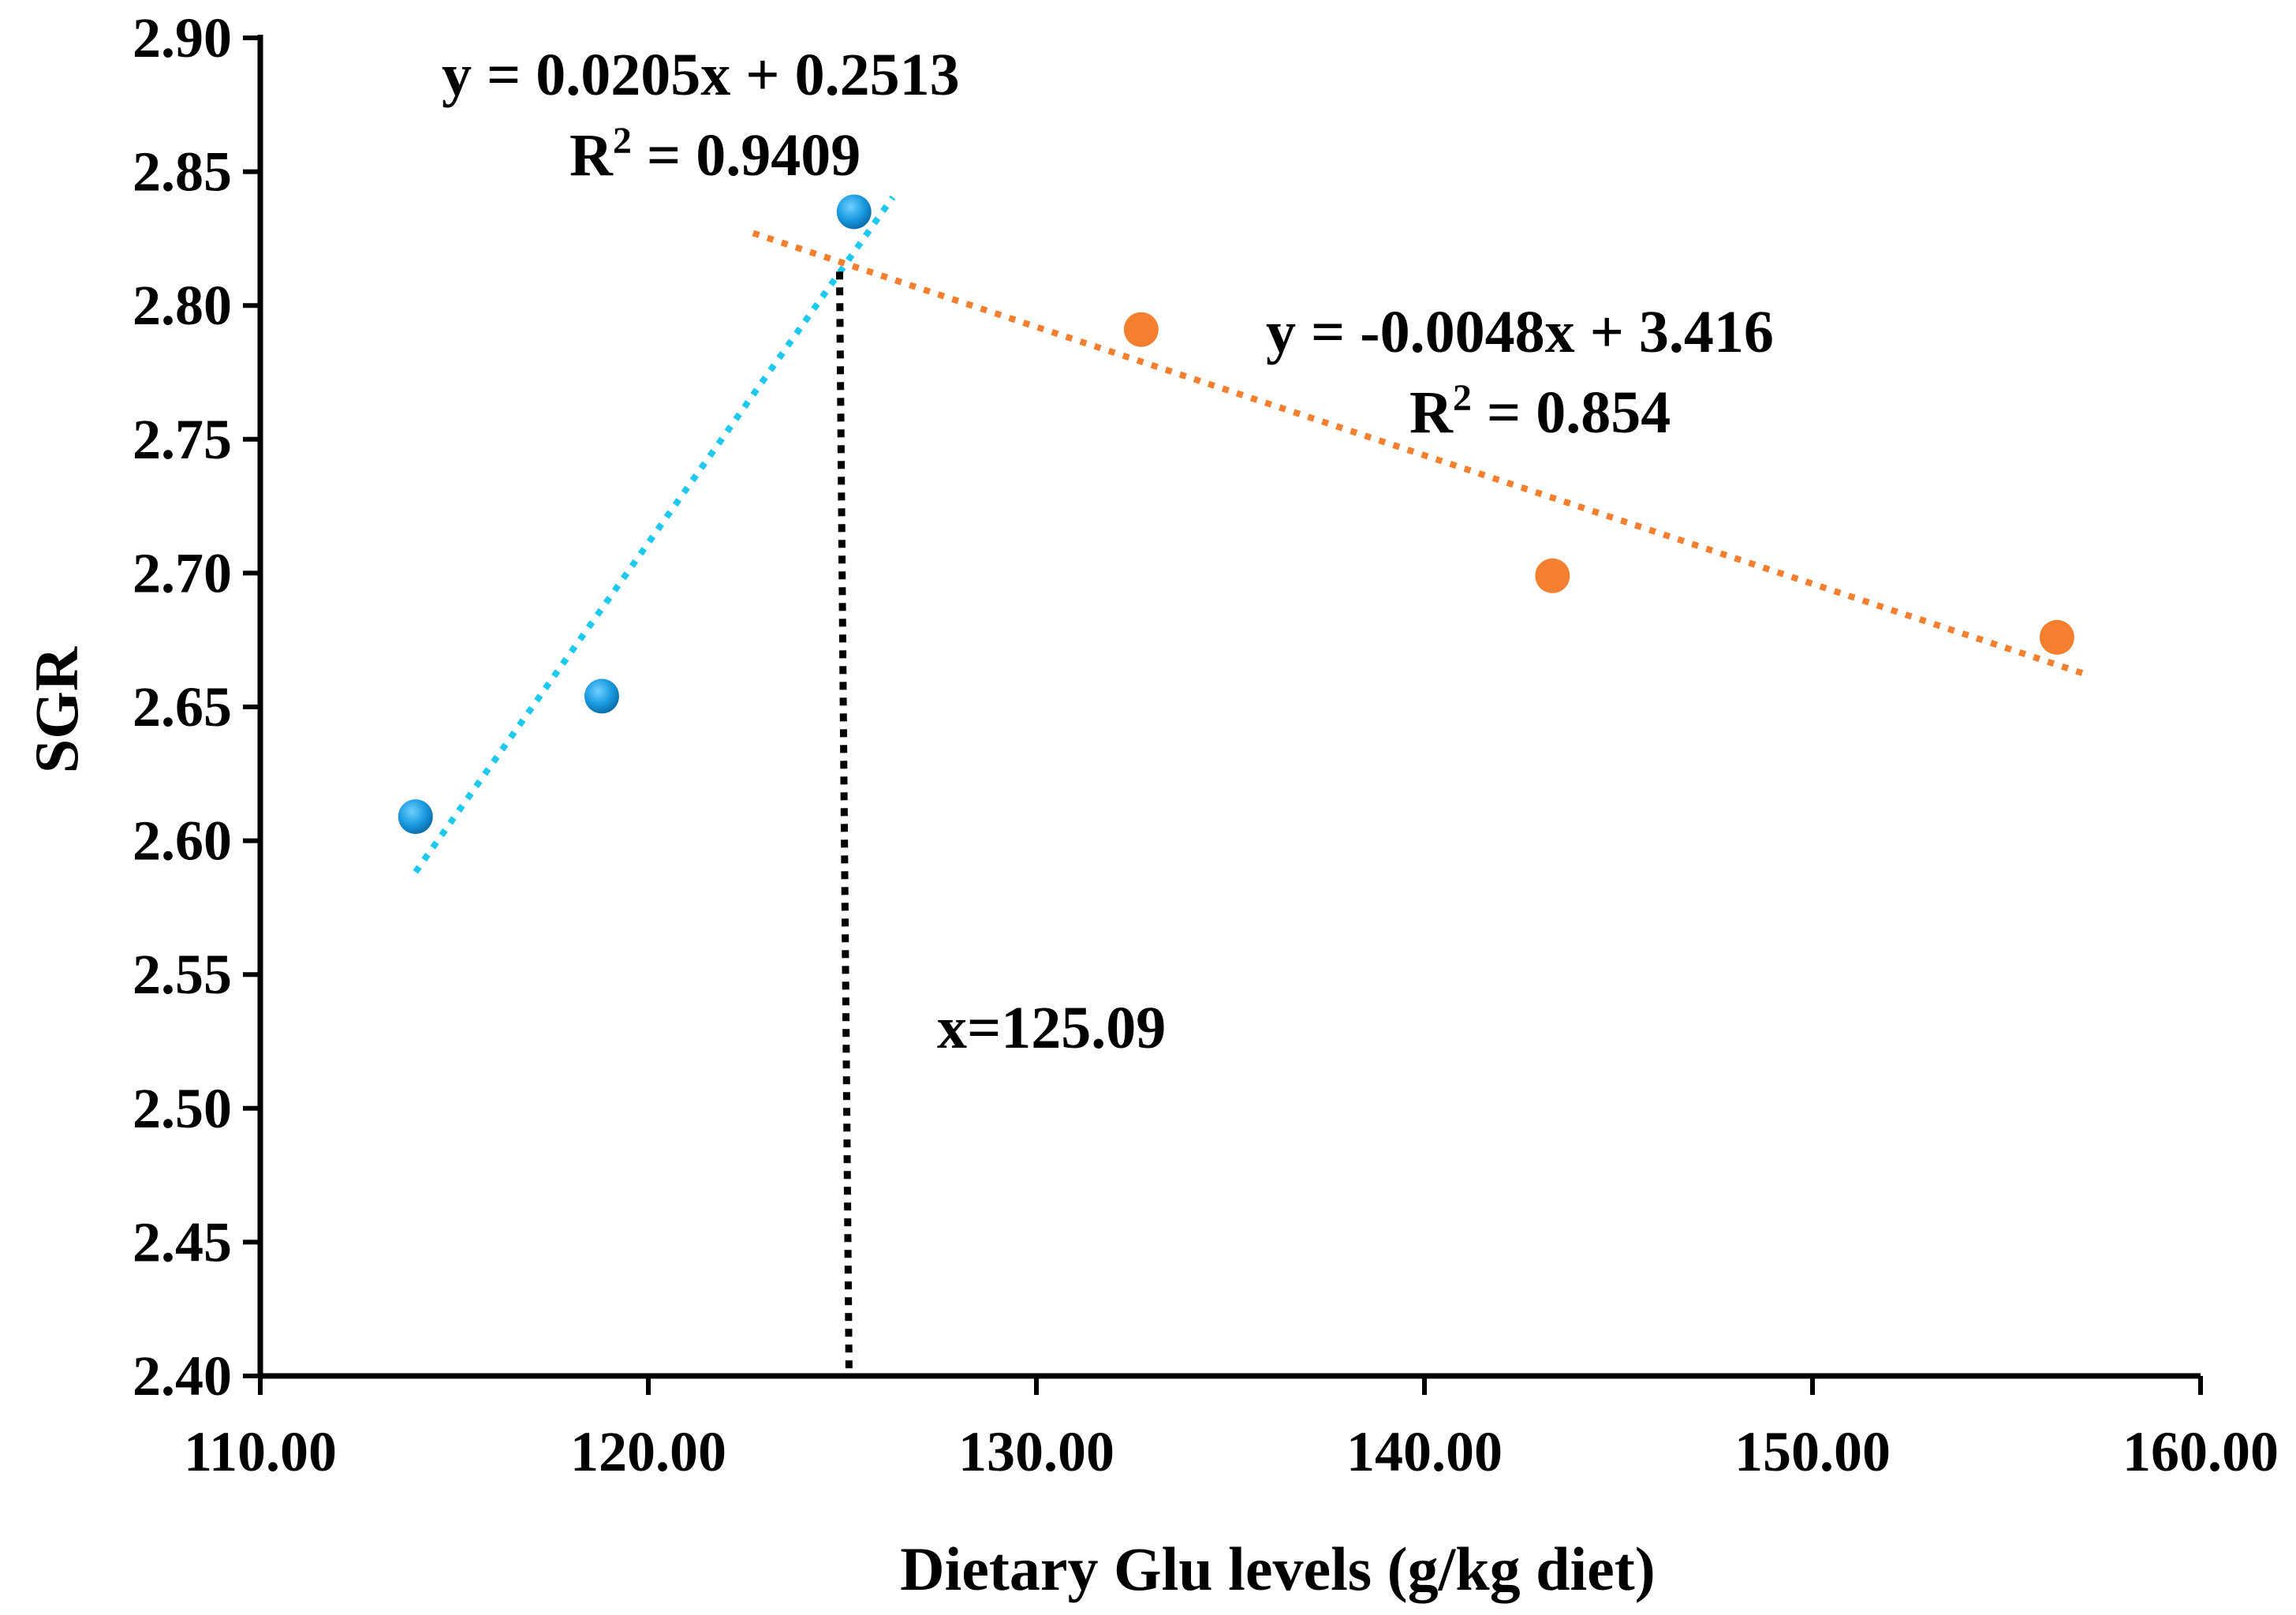 Image resolution: width=2296 pixels, height=1615 pixels. I want to click on breakpoint, so click(844, 822).